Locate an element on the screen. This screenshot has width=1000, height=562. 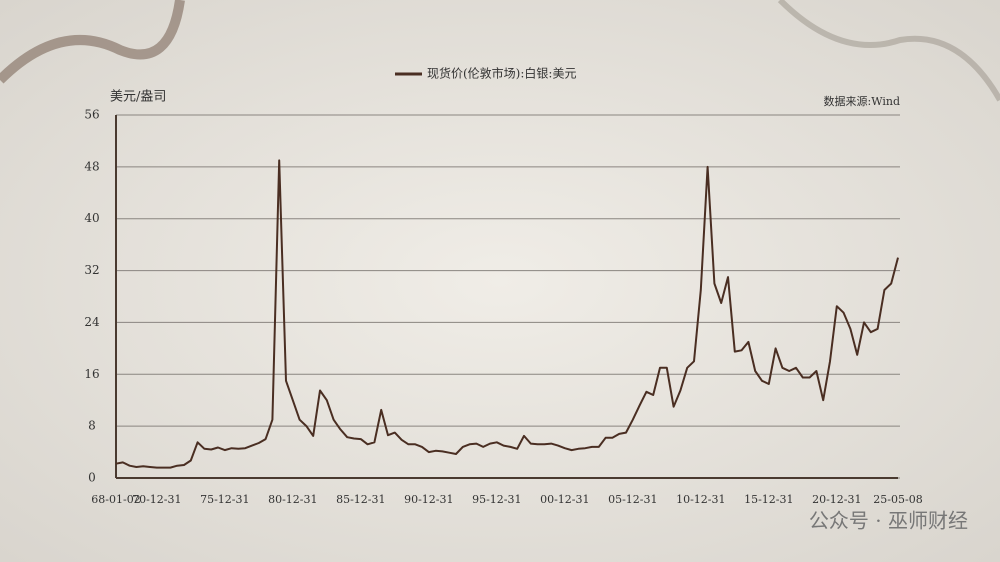
x-tick-label: 70-12-31 is located at coordinates (156, 499).